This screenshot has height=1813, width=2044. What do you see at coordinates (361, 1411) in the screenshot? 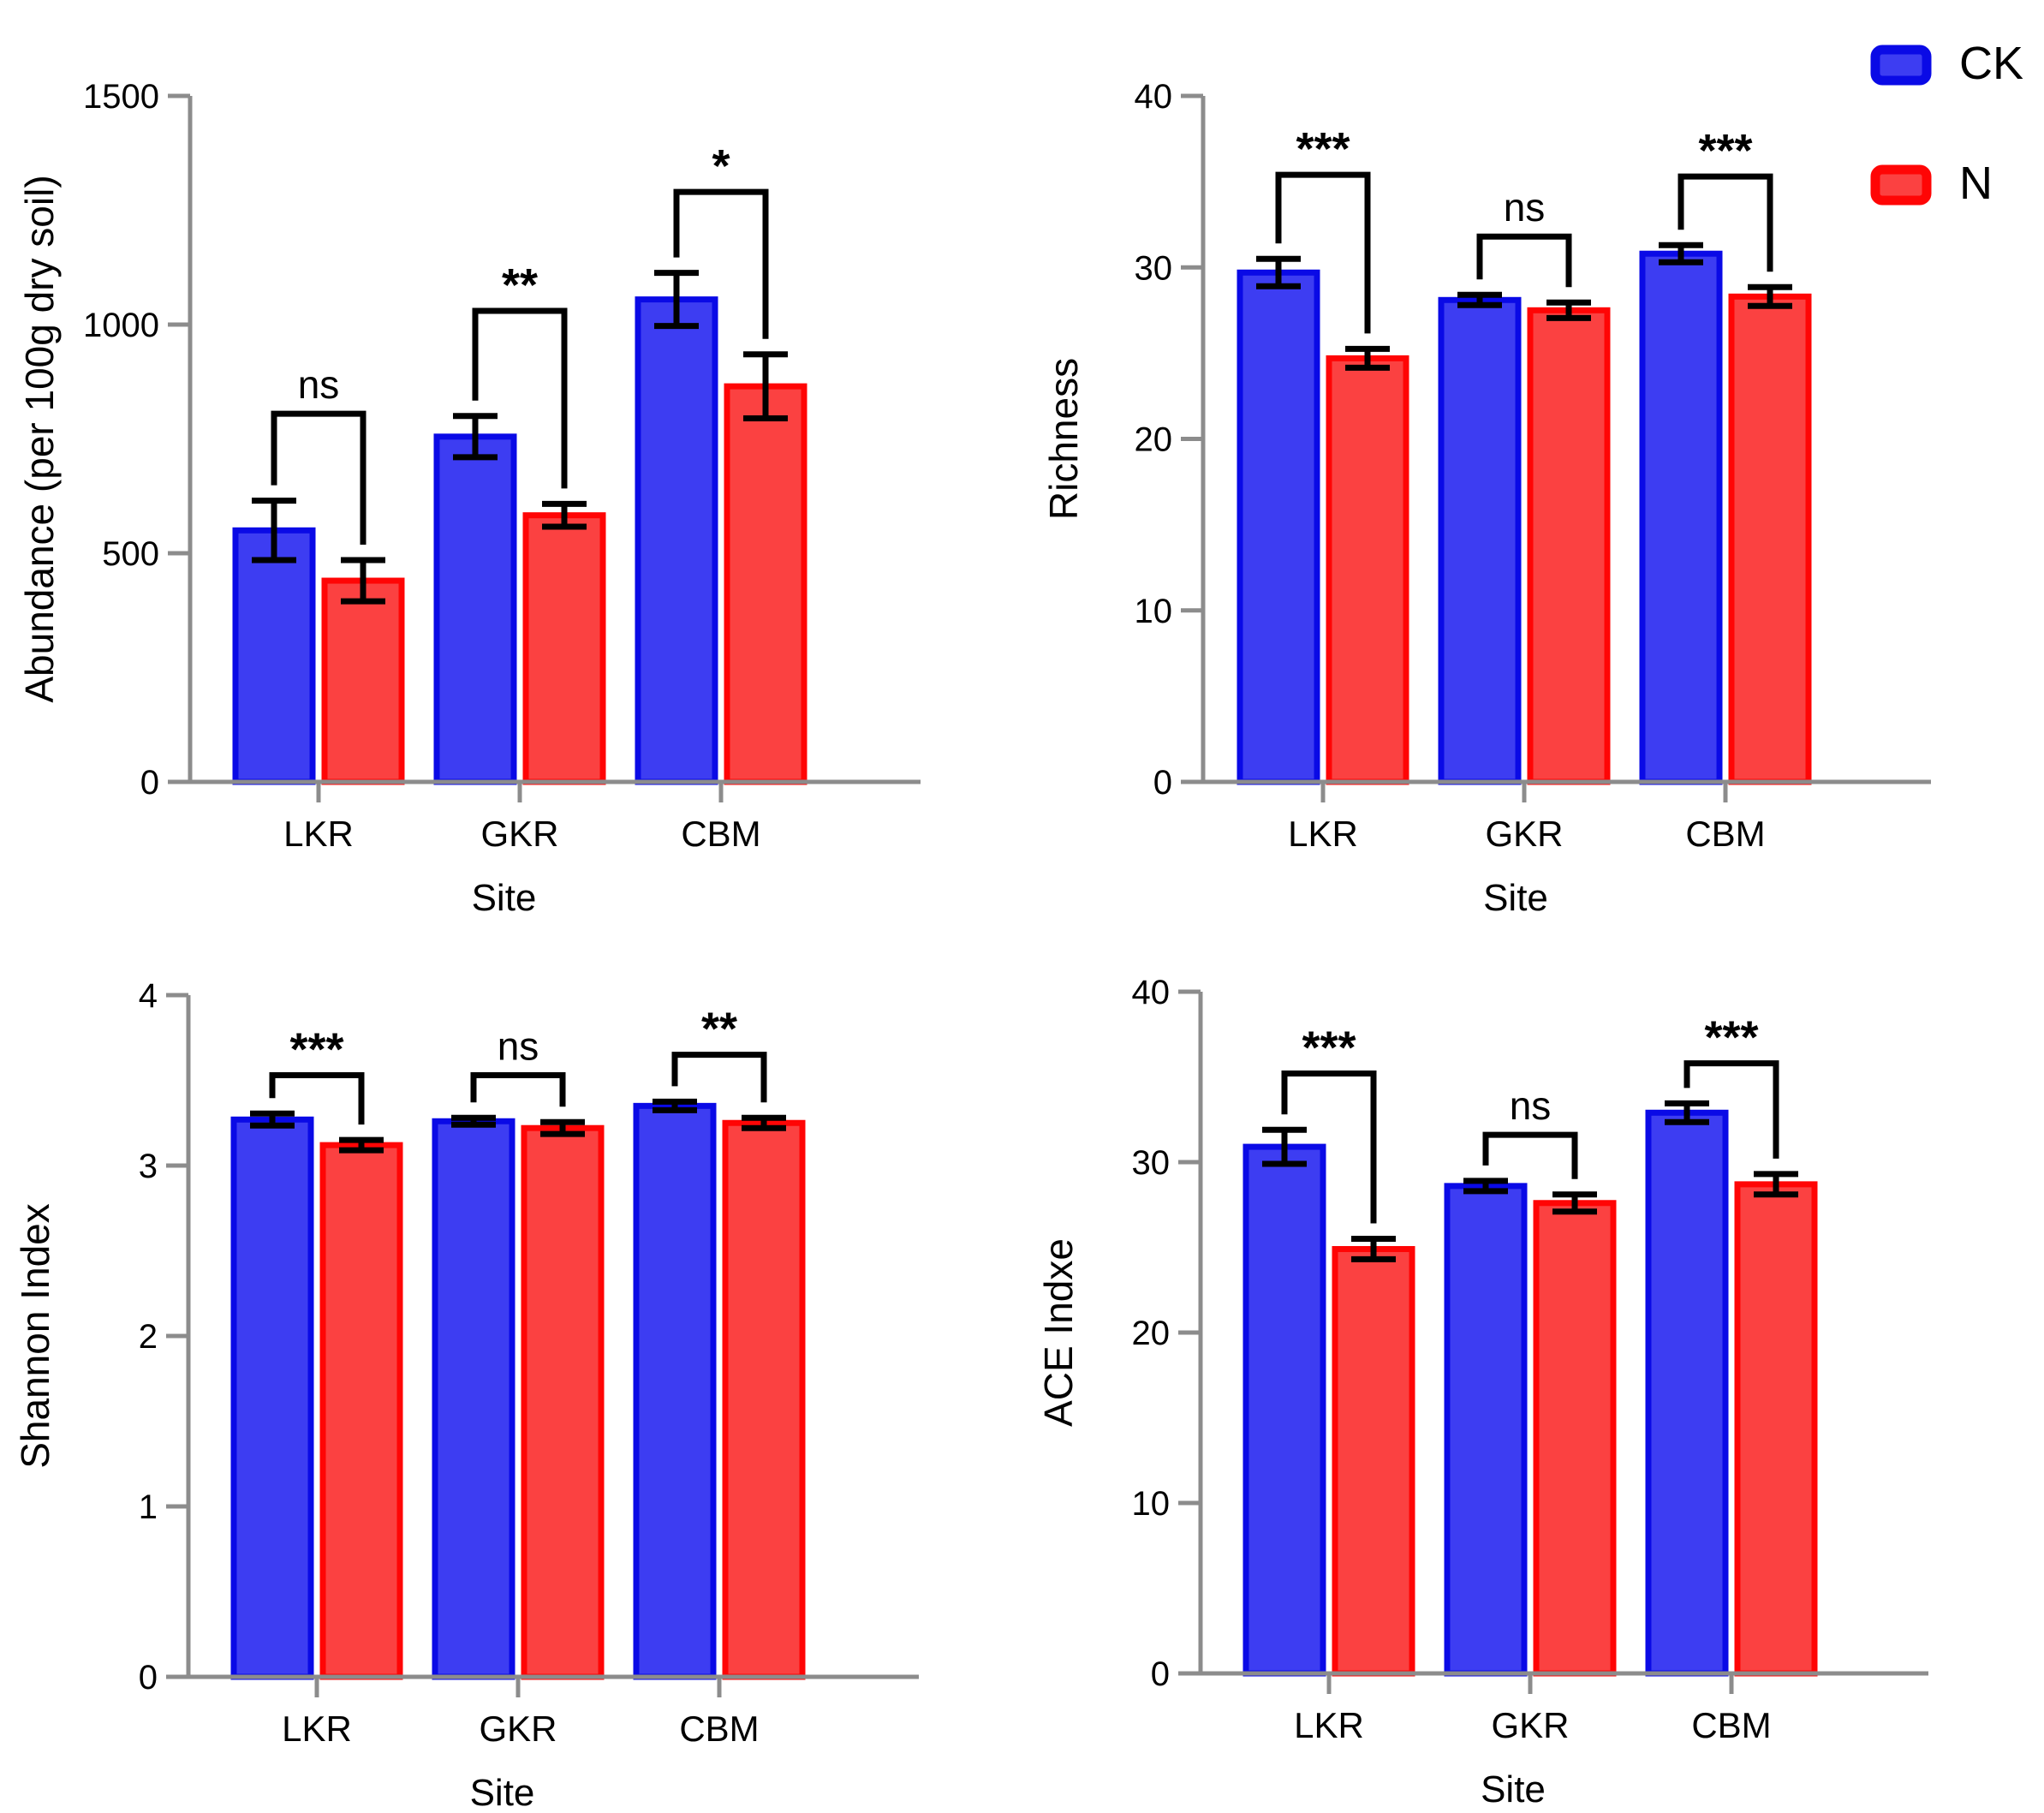
I see `bar-n-lkr-shannon` at bounding box center [361, 1411].